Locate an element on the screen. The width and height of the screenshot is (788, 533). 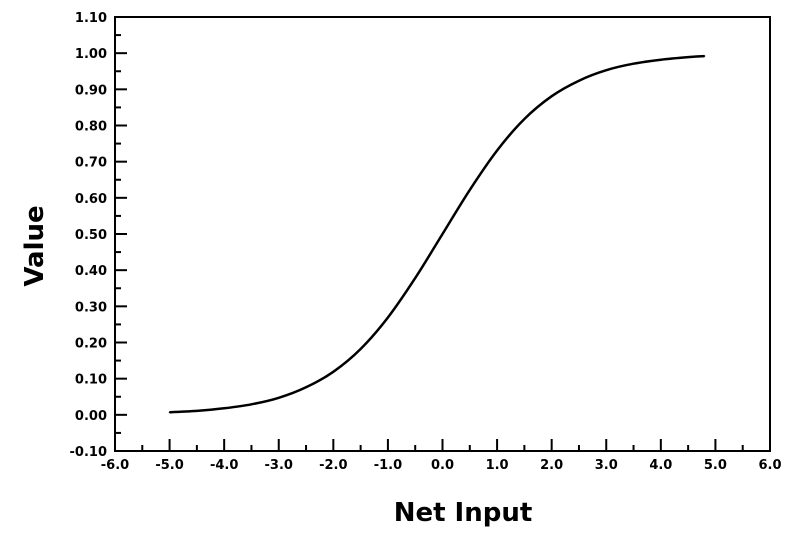
x-tick-label: 0.0 is located at coordinates (442, 465).